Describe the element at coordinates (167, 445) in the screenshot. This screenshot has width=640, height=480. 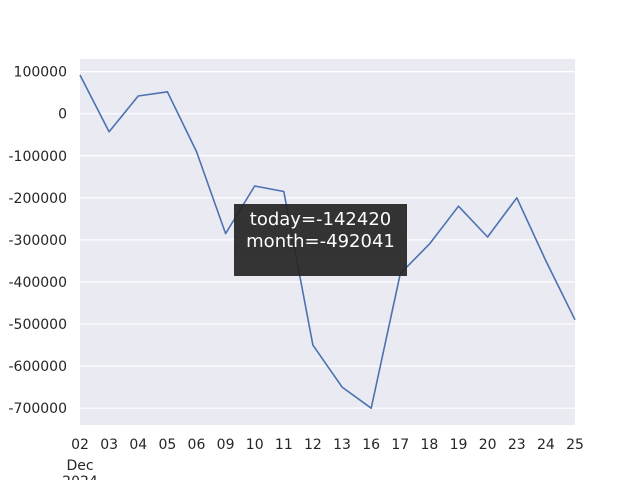
I see `x-tick-label: 05` at that location.